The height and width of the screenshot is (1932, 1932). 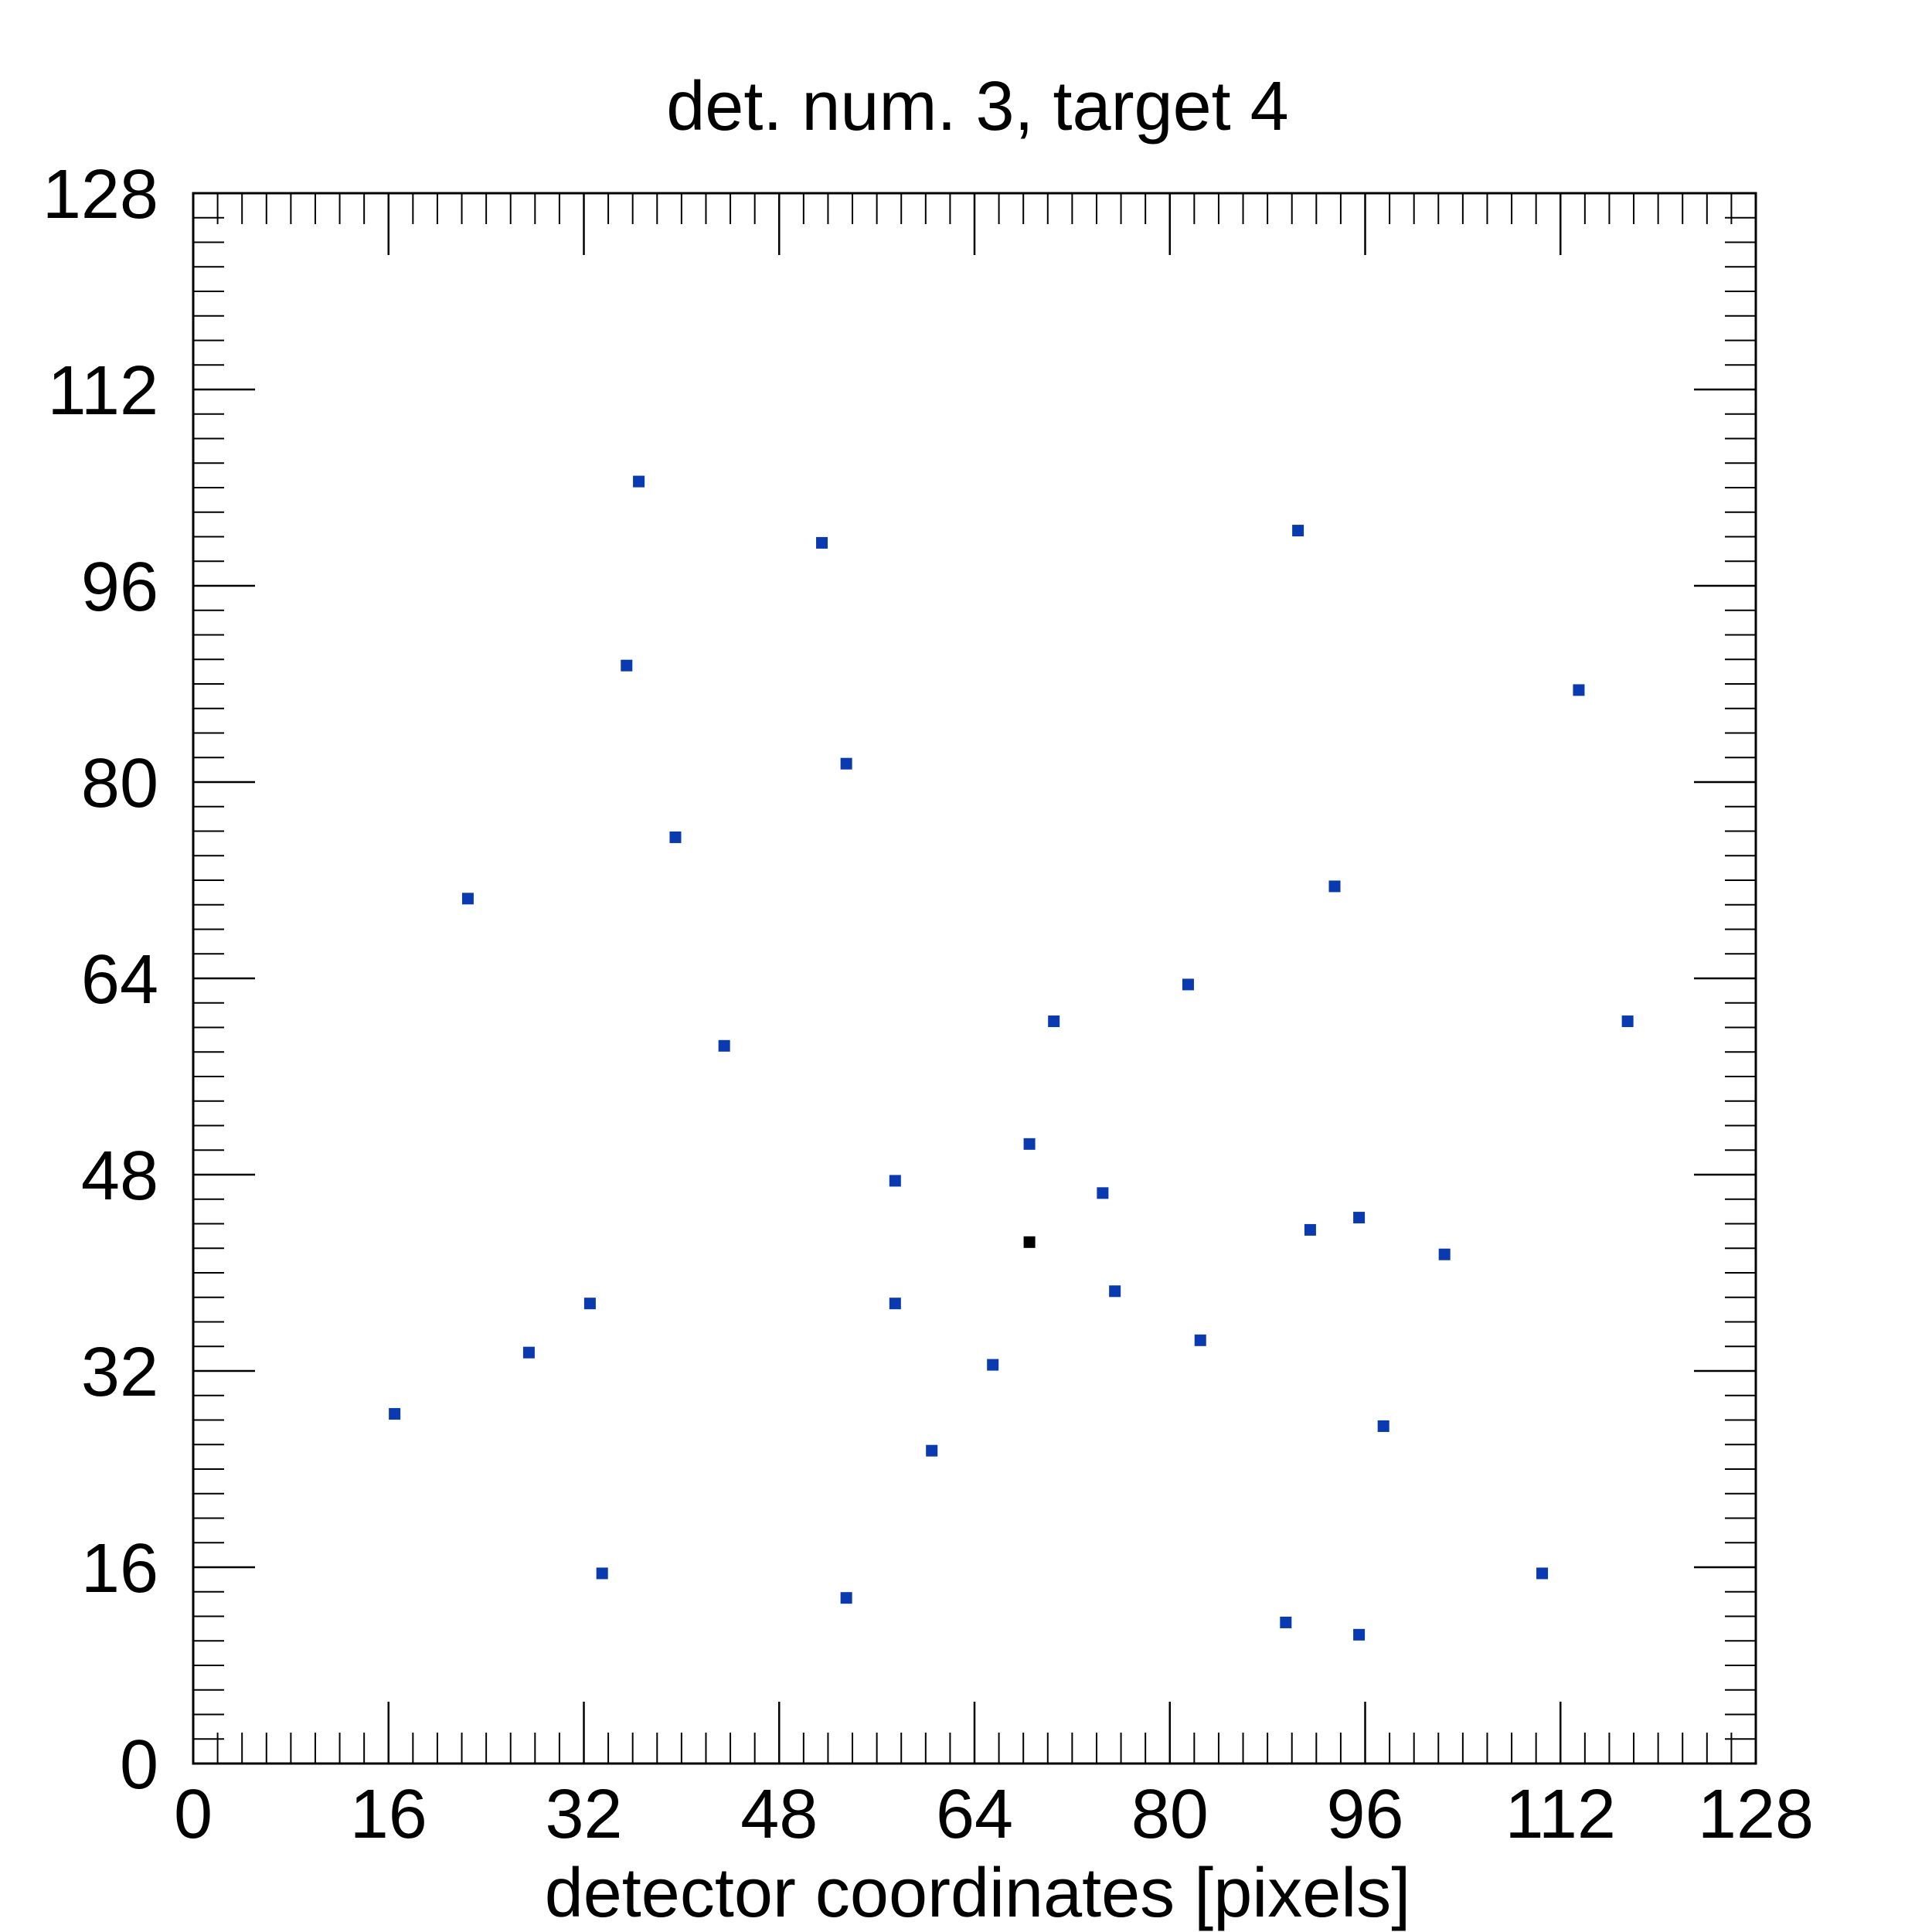 I want to click on x-tick-label: 48, so click(x=779, y=1814).